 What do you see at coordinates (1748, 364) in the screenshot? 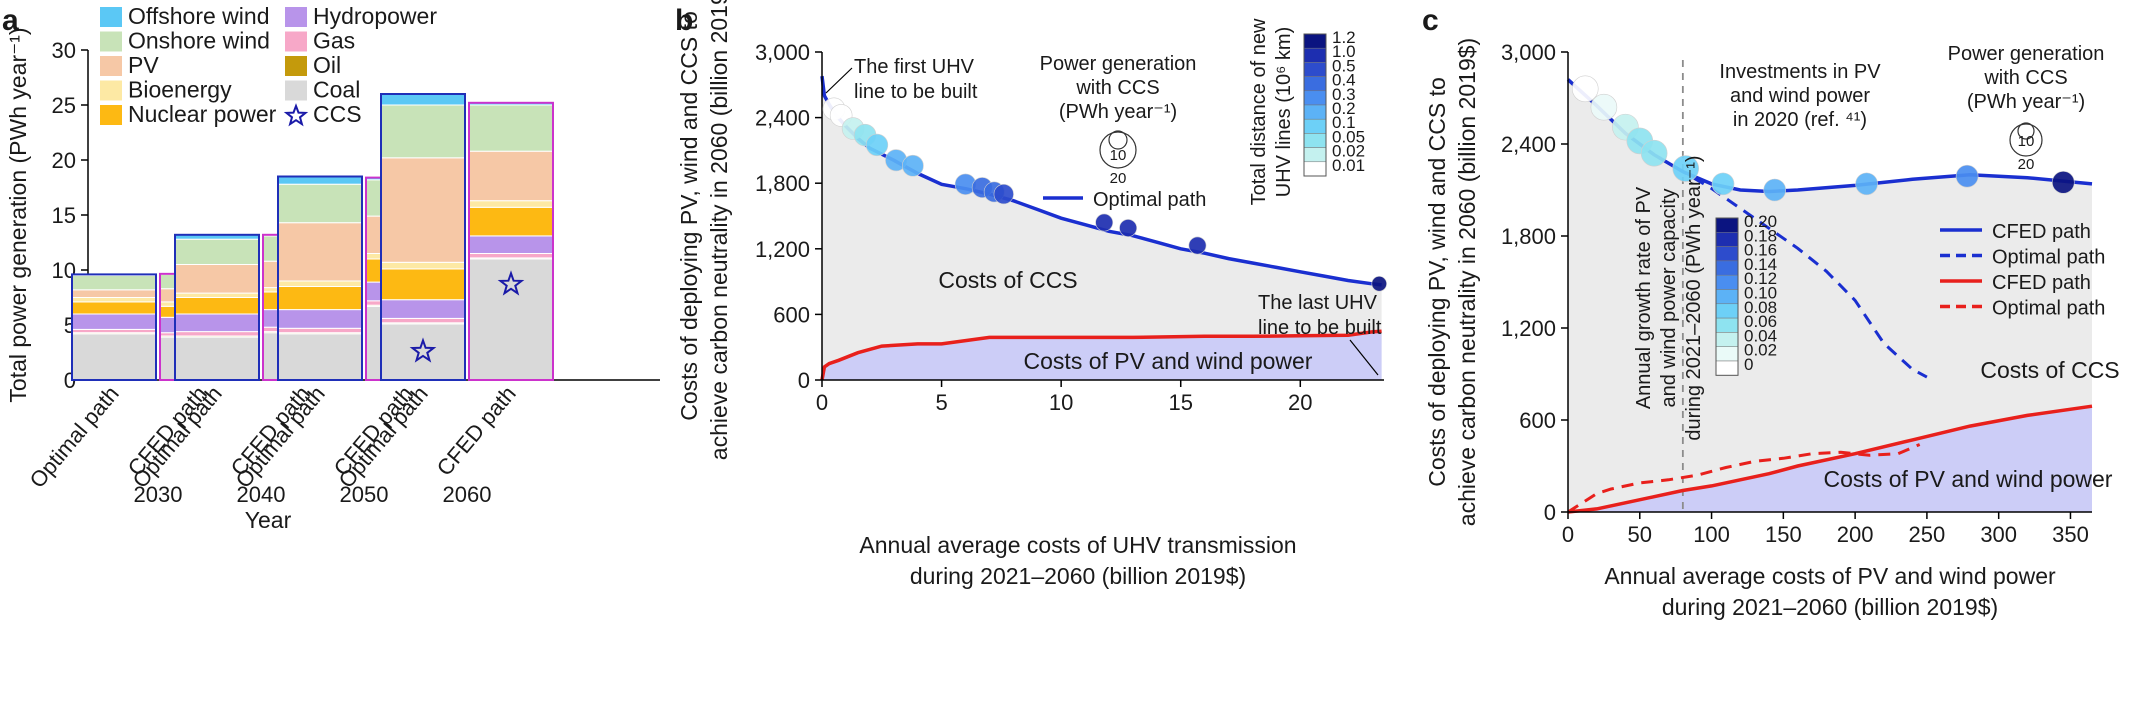
I see `colorbar-c-label-10: 0` at bounding box center [1748, 364].